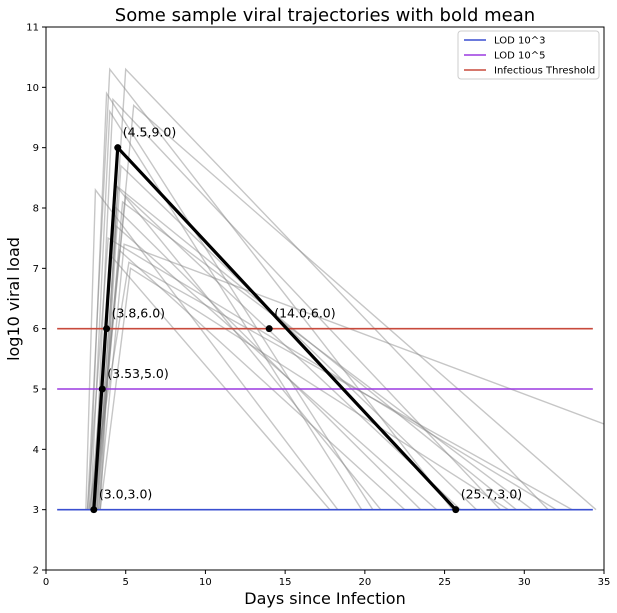 Image resolution: width=617 pixels, height=613 pixels. I want to click on x-tick-label: 5, so click(126, 582).